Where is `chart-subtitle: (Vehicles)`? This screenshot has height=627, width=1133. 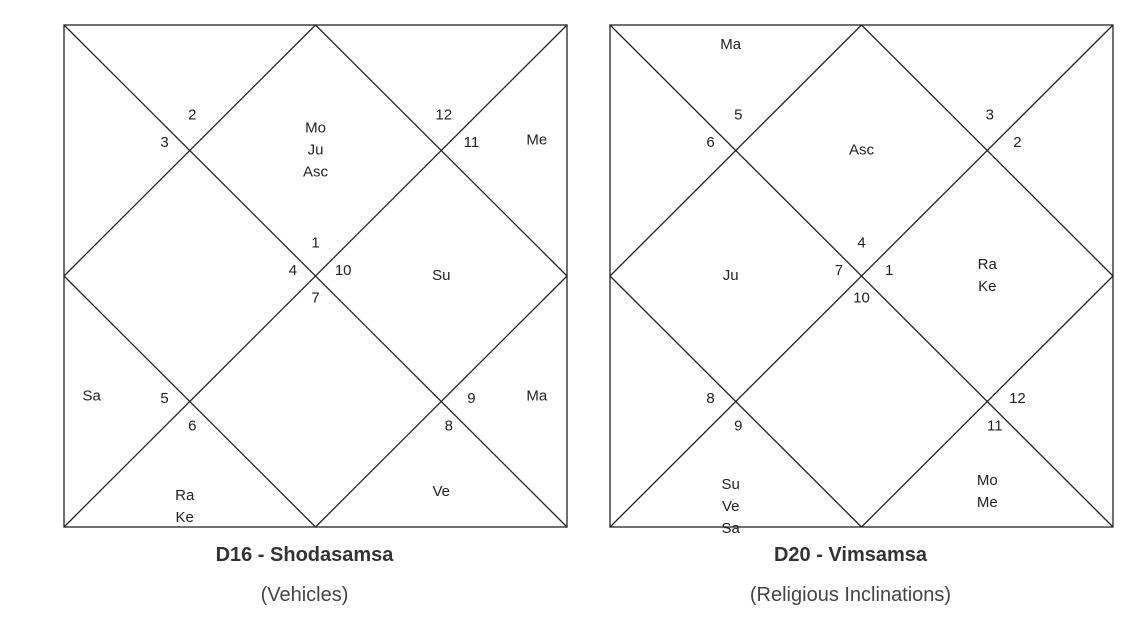 chart-subtitle: (Vehicles) is located at coordinates (304, 595).